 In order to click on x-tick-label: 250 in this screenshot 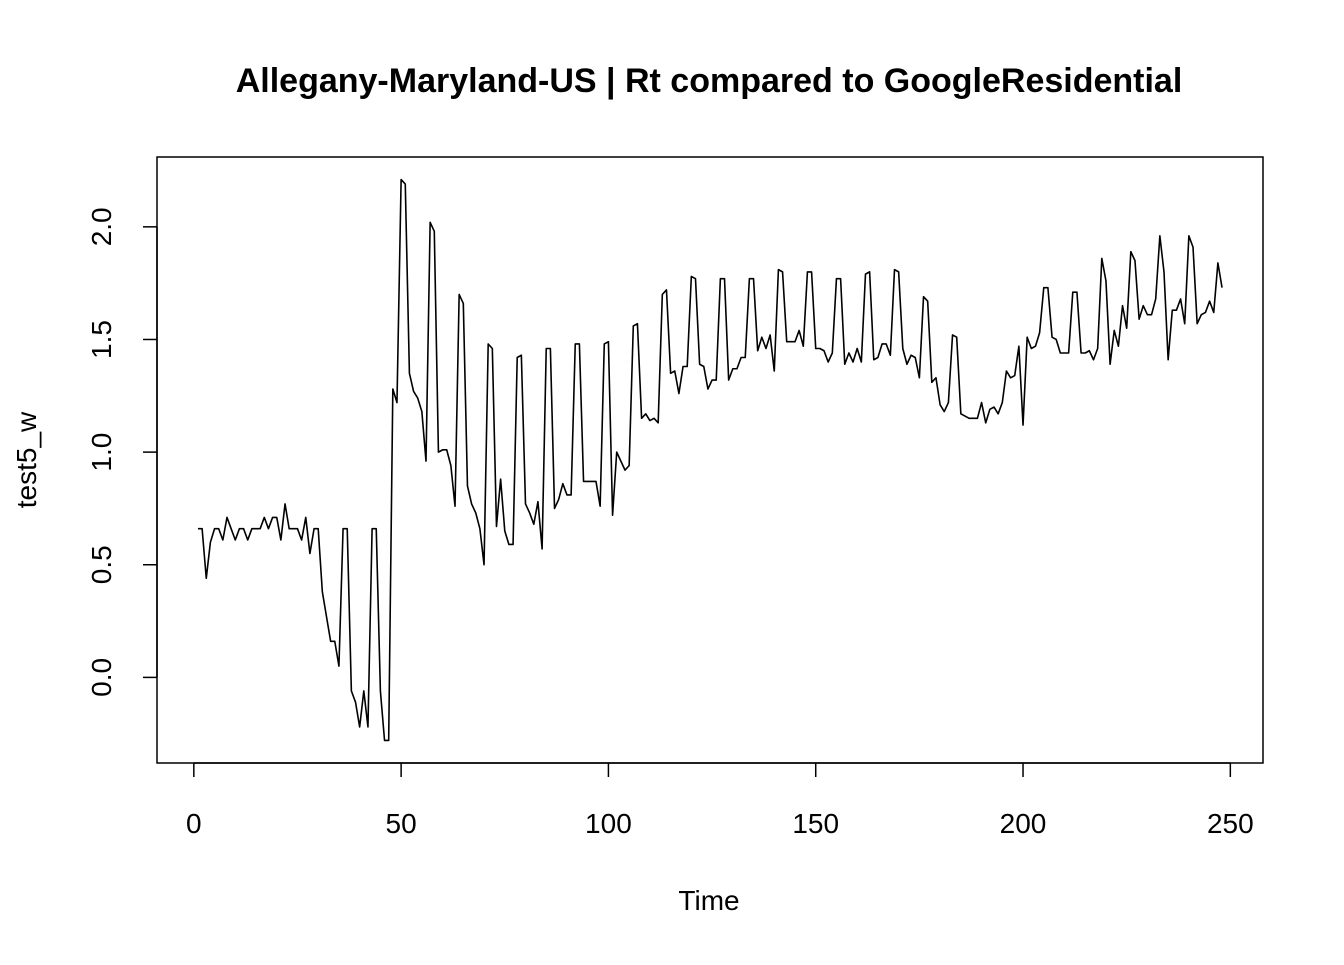, I will do `click(1230, 823)`.